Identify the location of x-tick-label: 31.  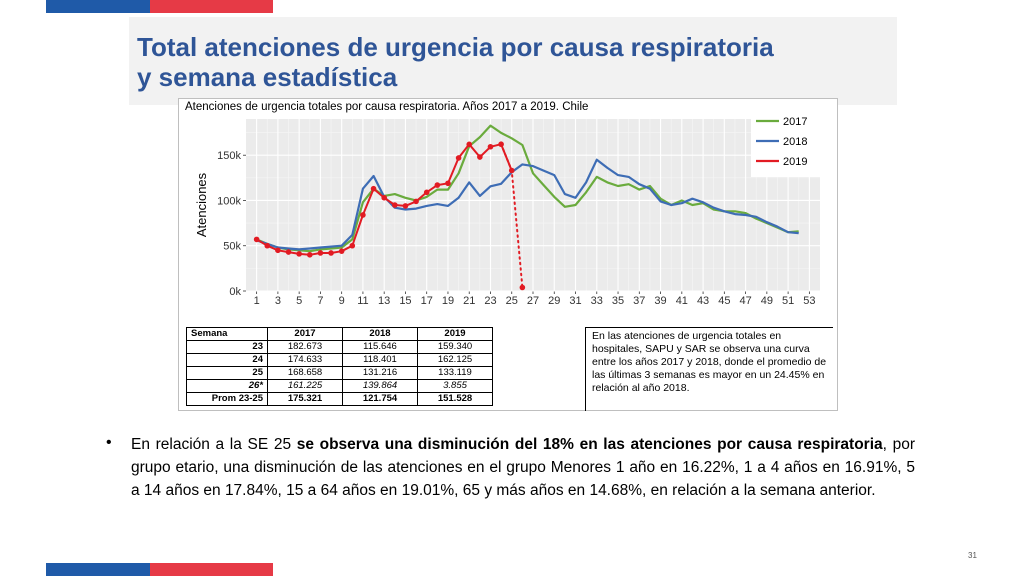
(575, 301).